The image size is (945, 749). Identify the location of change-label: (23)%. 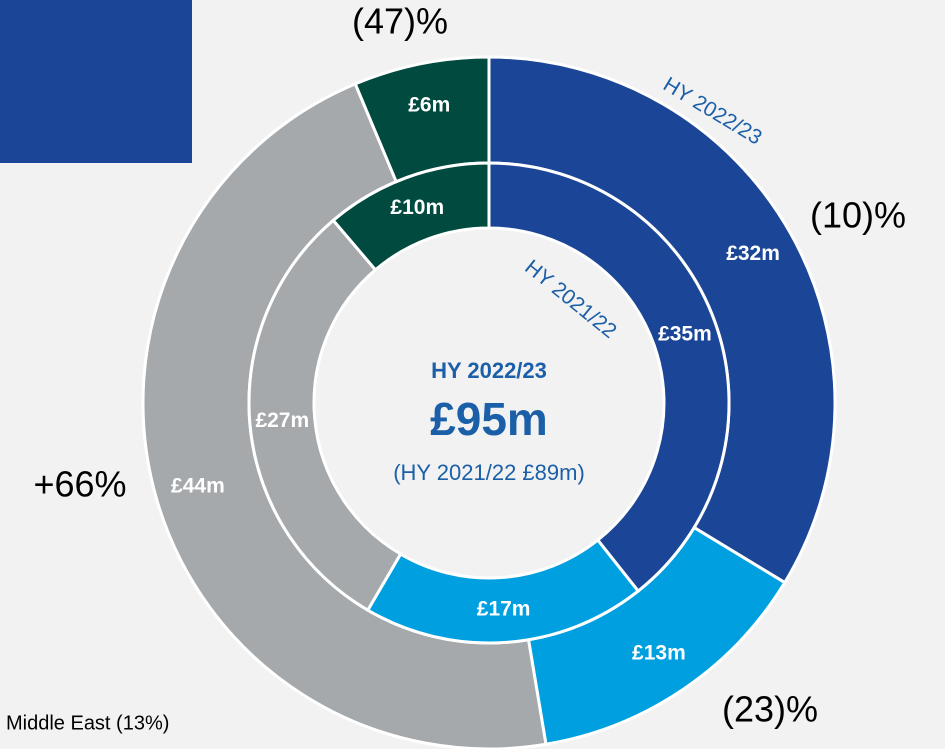
(770, 709).